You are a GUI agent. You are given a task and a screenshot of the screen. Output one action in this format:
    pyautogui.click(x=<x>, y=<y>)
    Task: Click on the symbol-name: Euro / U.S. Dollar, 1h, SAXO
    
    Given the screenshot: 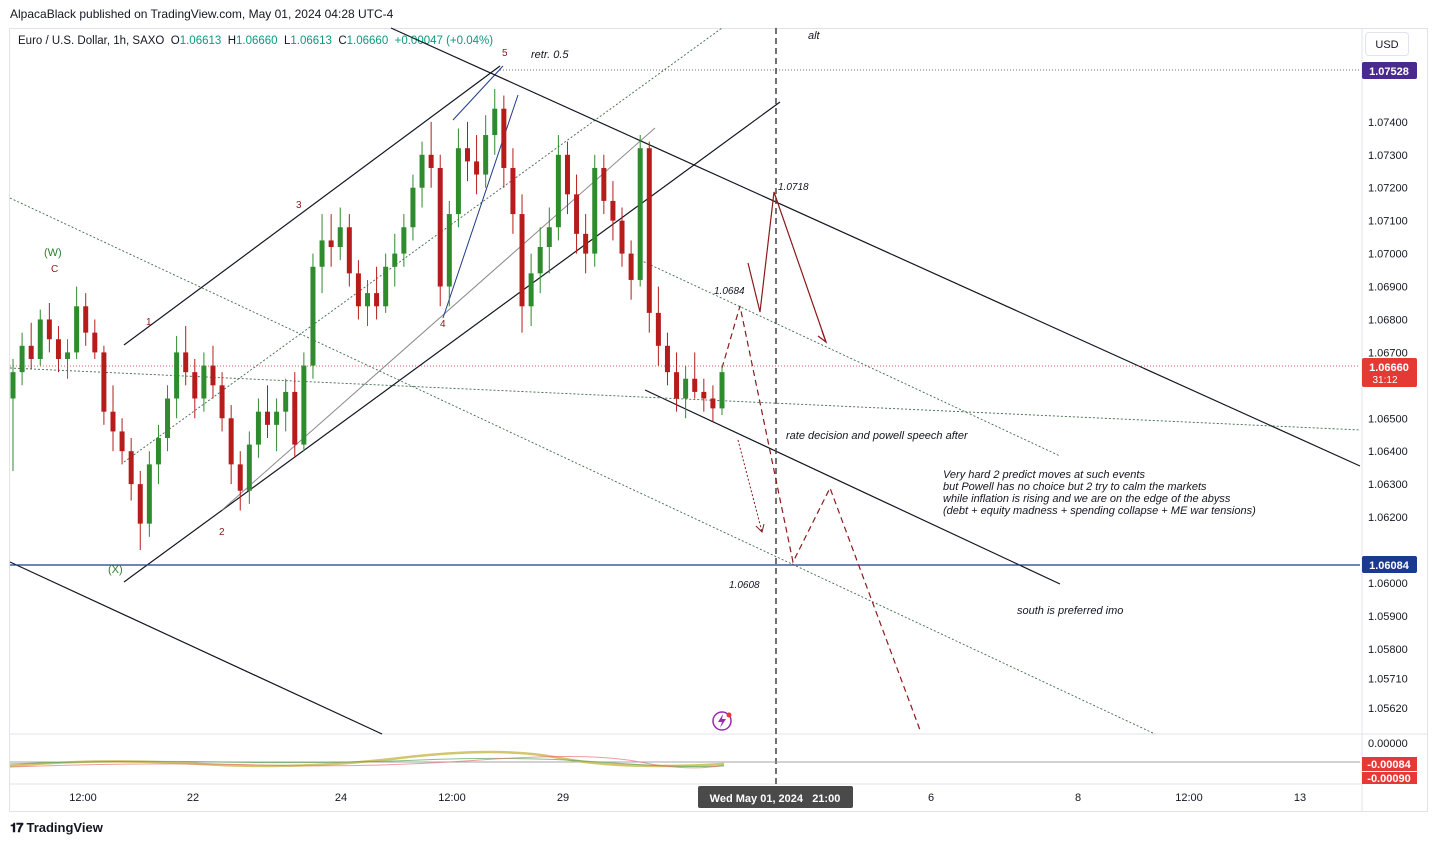 What is the action you would take?
    pyautogui.click(x=91, y=41)
    